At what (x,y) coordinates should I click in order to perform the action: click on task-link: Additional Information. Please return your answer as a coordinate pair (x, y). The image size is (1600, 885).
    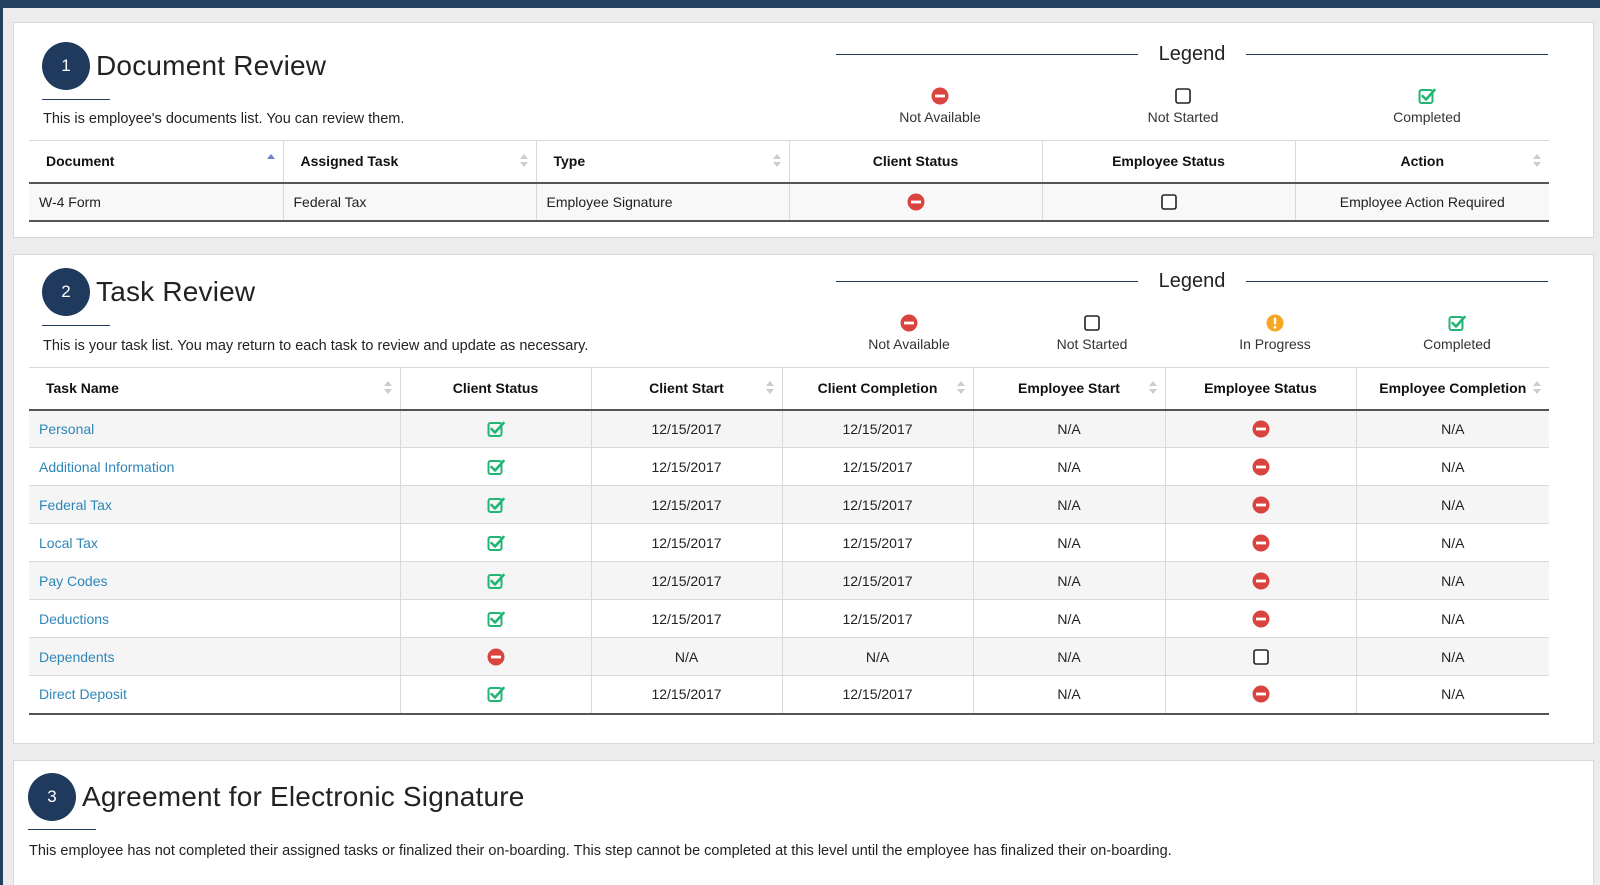
    Looking at the image, I should click on (107, 466).